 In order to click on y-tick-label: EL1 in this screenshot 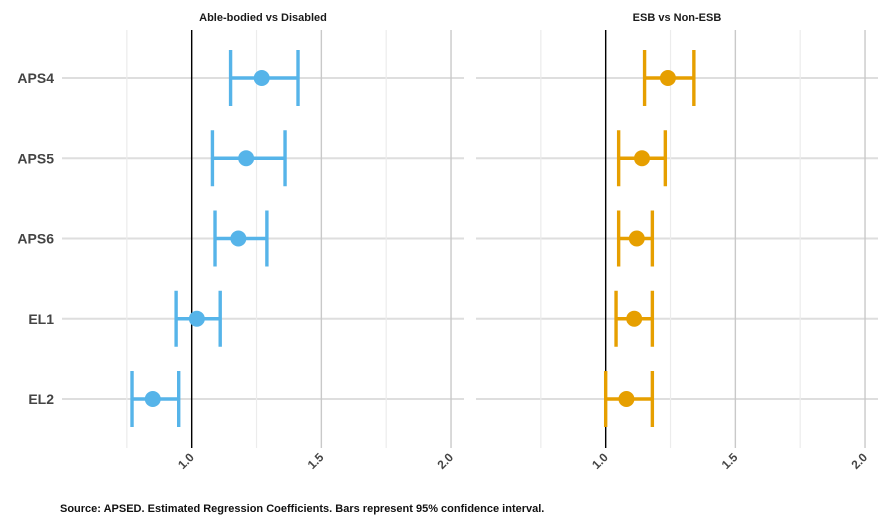, I will do `click(41, 319)`.